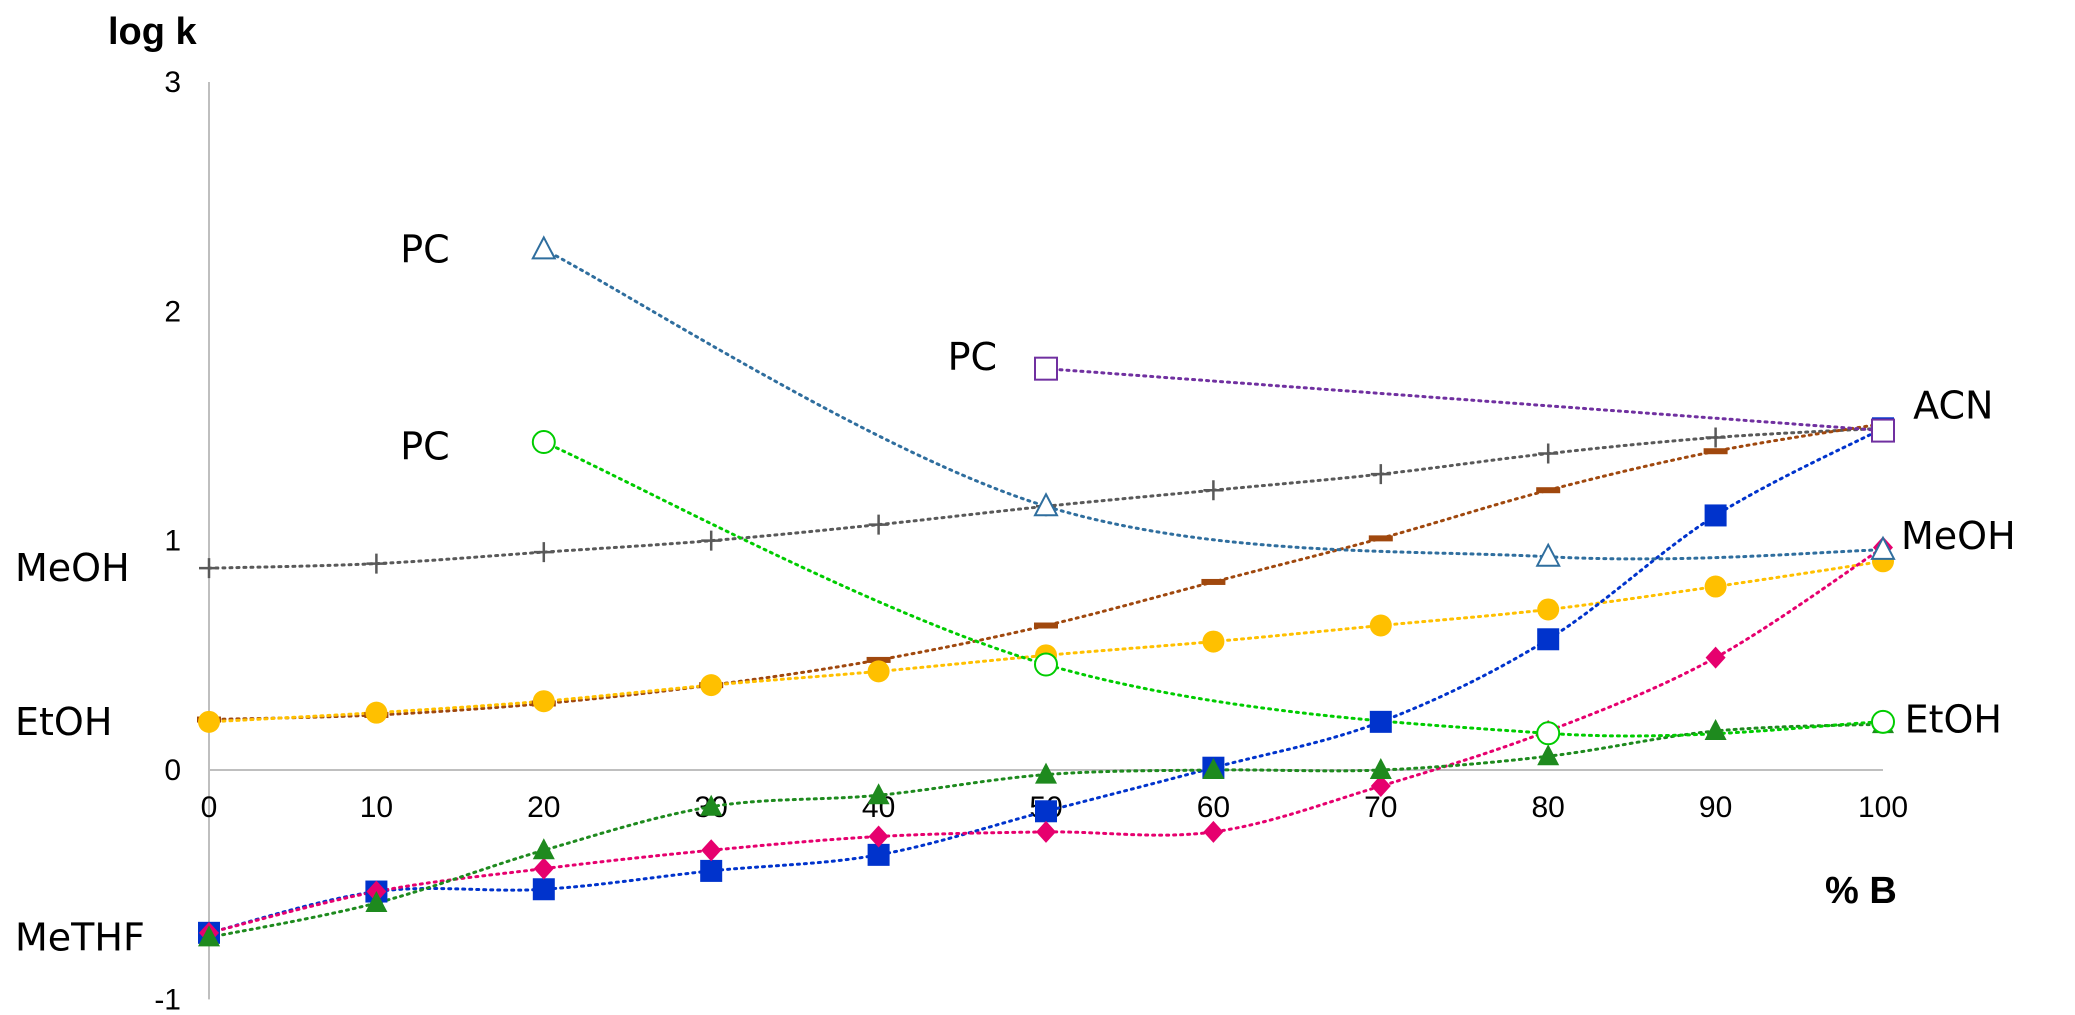  I want to click on annotation-label: MeTHF, so click(80, 937).